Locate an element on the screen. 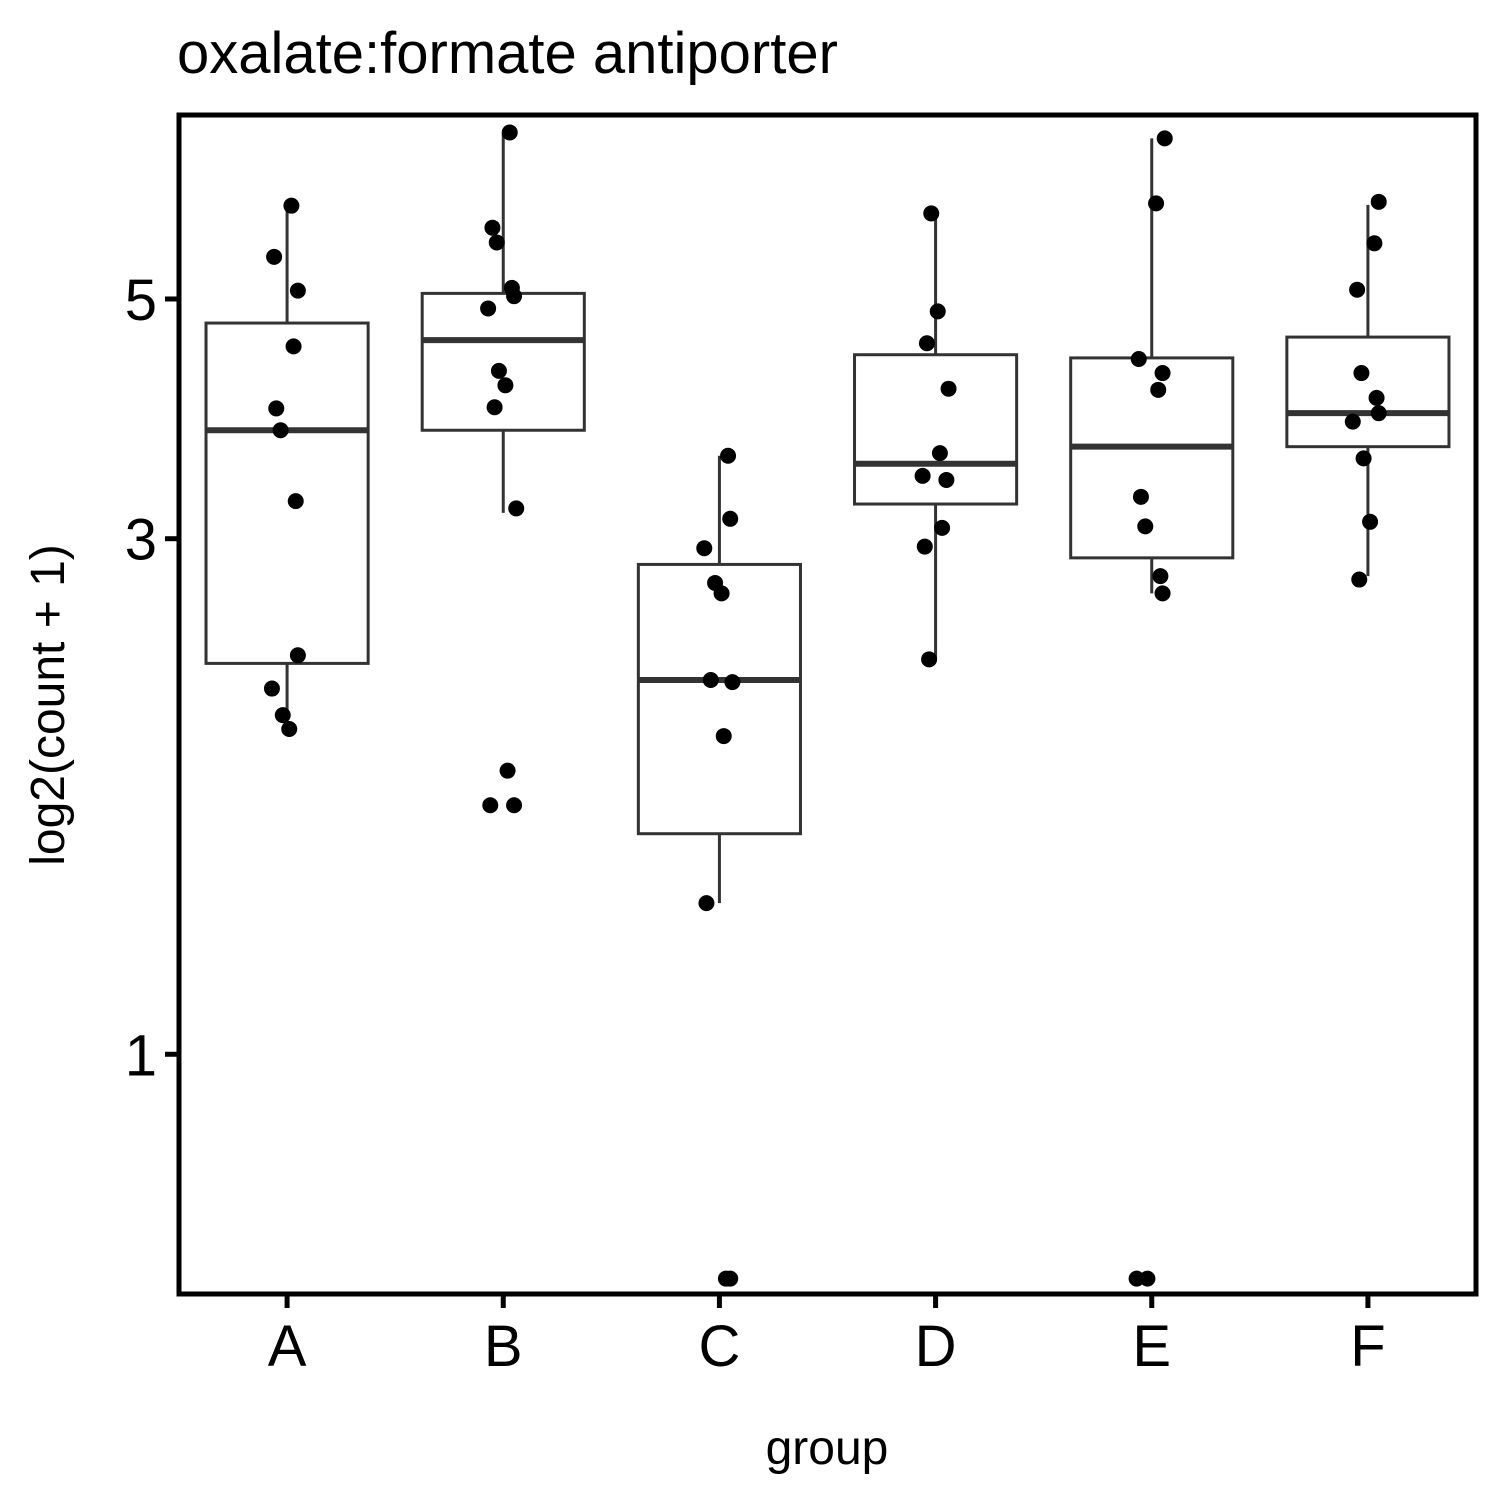 This screenshot has width=1500, height=1500. x-tick-label: F is located at coordinates (1367, 1346).